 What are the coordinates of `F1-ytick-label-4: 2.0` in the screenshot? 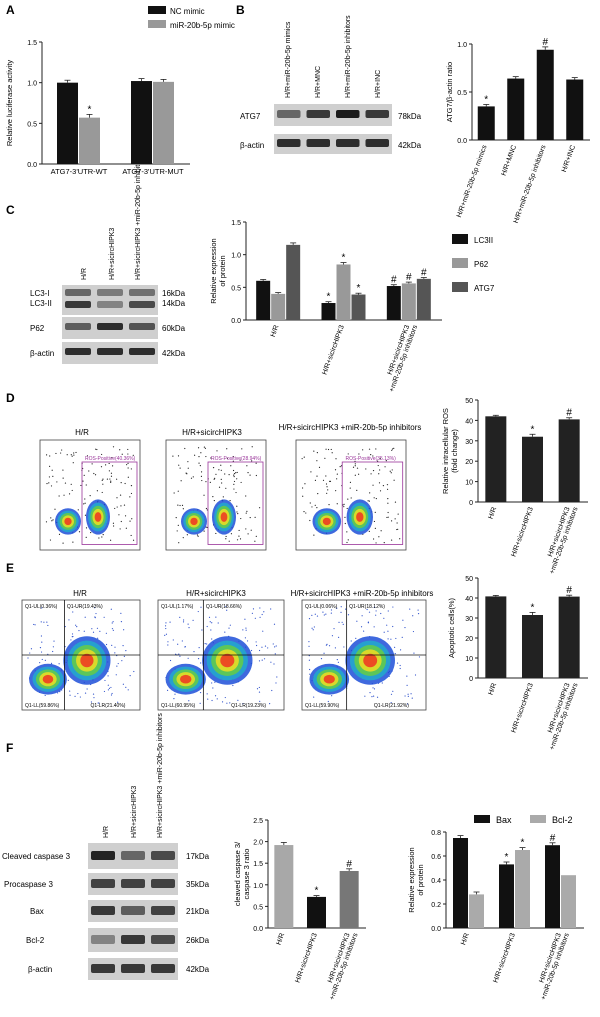 It's located at (258, 843).